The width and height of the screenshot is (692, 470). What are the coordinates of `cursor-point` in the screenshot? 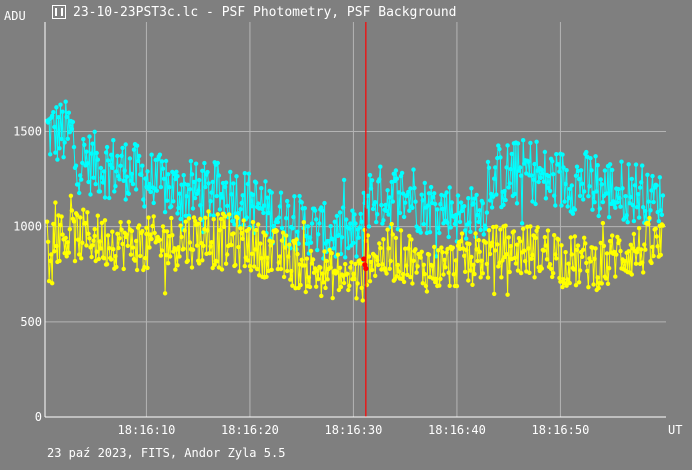 It's located at (364, 259).